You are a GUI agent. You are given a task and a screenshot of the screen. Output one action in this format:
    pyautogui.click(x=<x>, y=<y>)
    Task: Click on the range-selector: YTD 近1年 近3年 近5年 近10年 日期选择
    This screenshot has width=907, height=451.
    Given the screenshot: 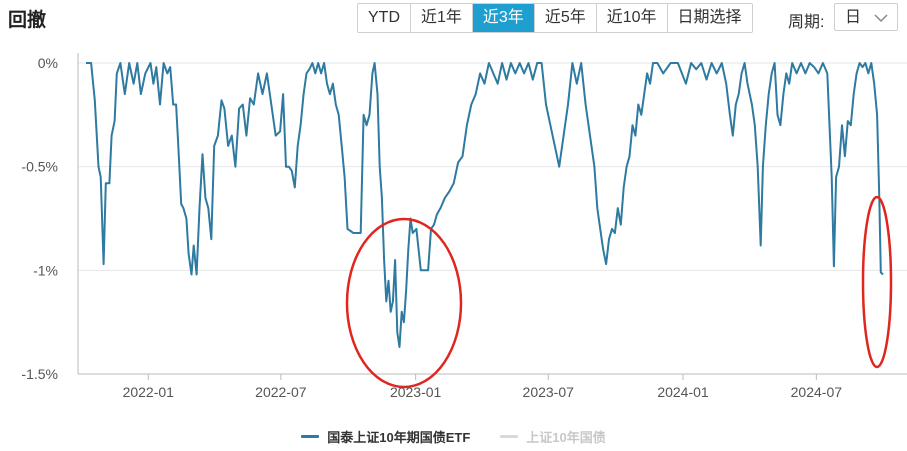 What is the action you would take?
    pyautogui.click(x=555, y=18)
    